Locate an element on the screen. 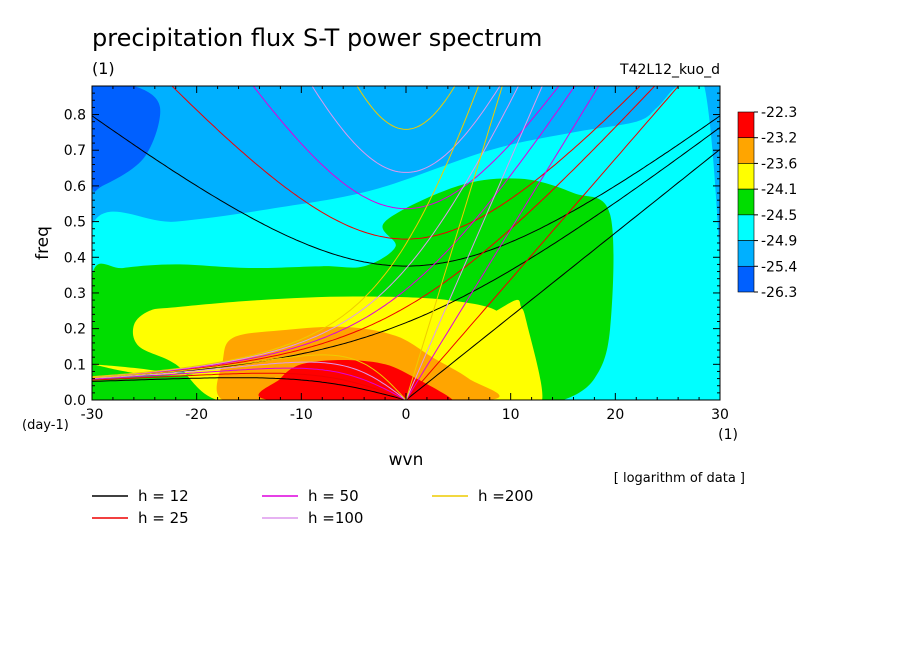 This screenshot has height=654, width=904. legend-label: h =200 is located at coordinates (505, 496).